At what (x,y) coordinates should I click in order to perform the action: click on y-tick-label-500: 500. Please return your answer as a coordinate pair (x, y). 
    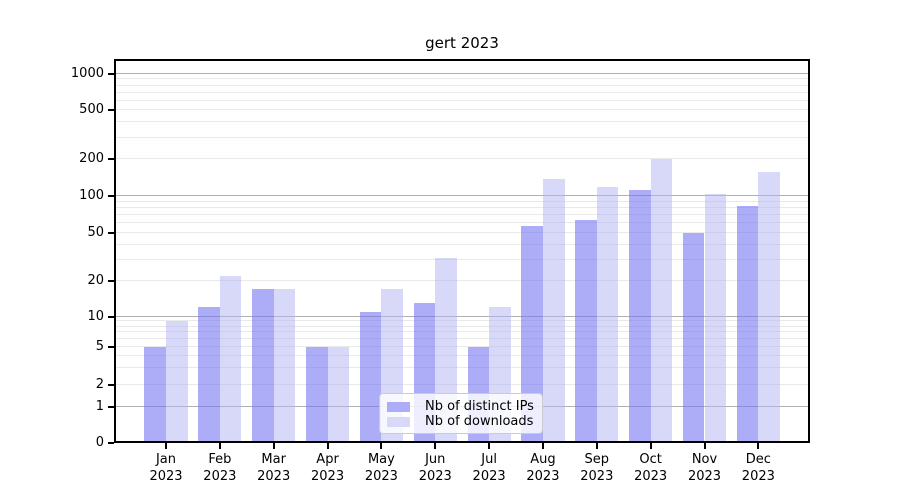
    Looking at the image, I should click on (91, 109).